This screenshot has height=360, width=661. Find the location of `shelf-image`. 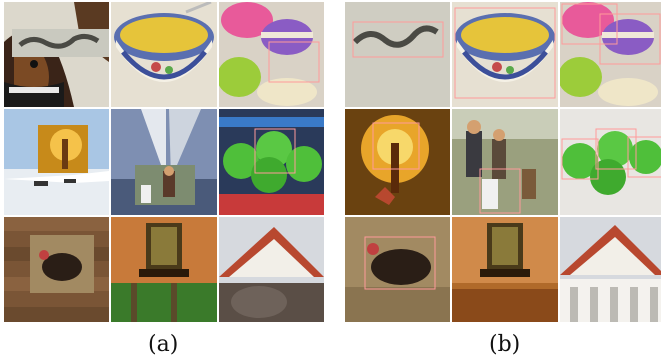

shelf-image is located at coordinates (271, 162).